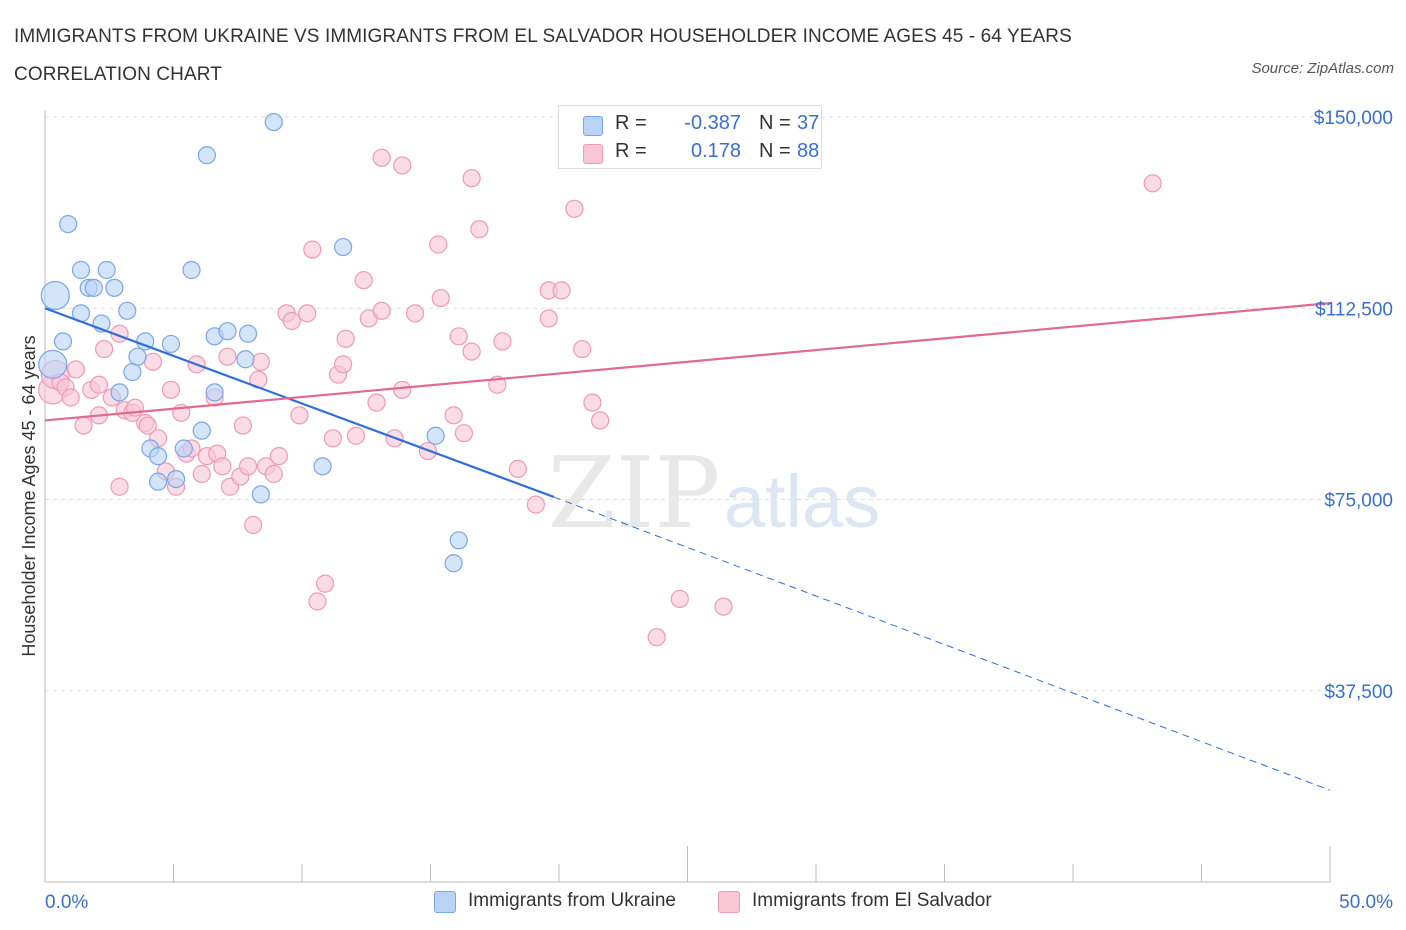  Describe the element at coordinates (729, 902) in the screenshot. I see `bottom-legend-swatch-salvador` at that location.